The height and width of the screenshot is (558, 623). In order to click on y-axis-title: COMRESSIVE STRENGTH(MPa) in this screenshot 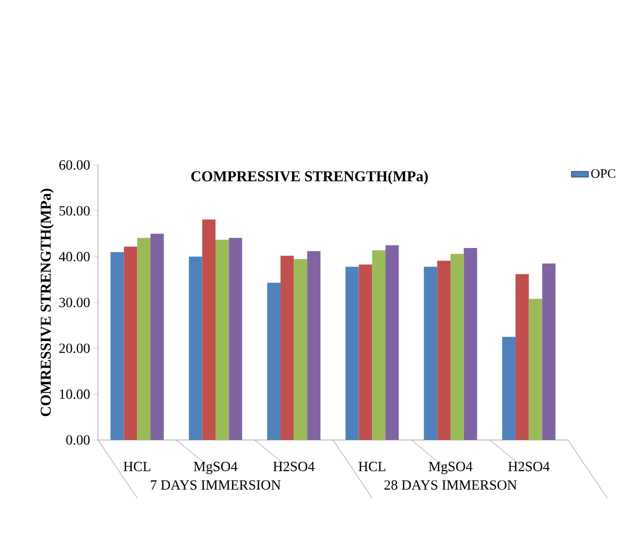, I will do `click(47, 302)`.